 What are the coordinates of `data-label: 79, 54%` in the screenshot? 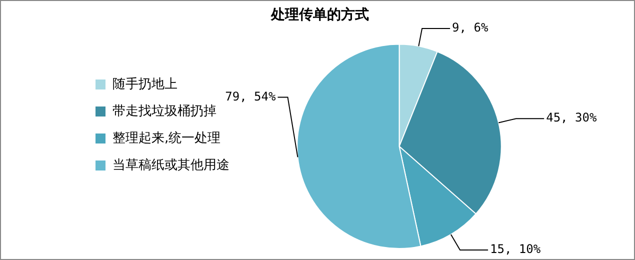 It's located at (250, 96).